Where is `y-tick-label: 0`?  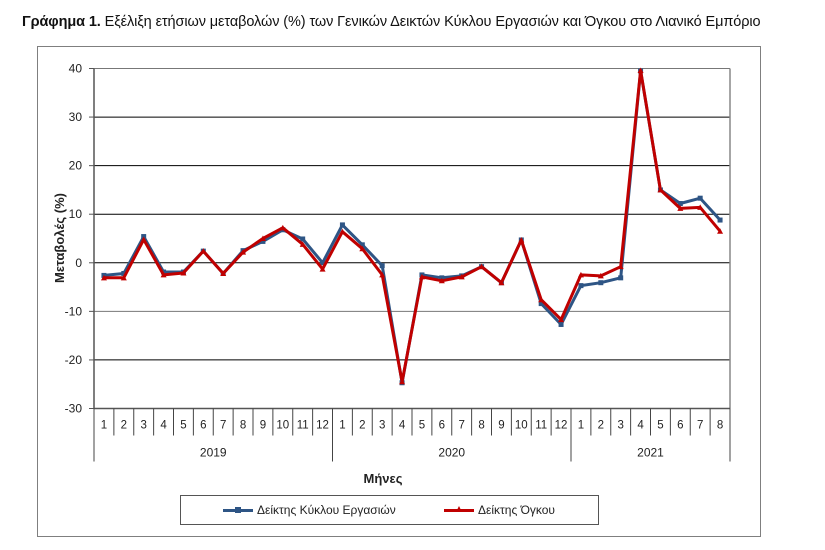
y-tick-label: 0 is located at coordinates (78, 263).